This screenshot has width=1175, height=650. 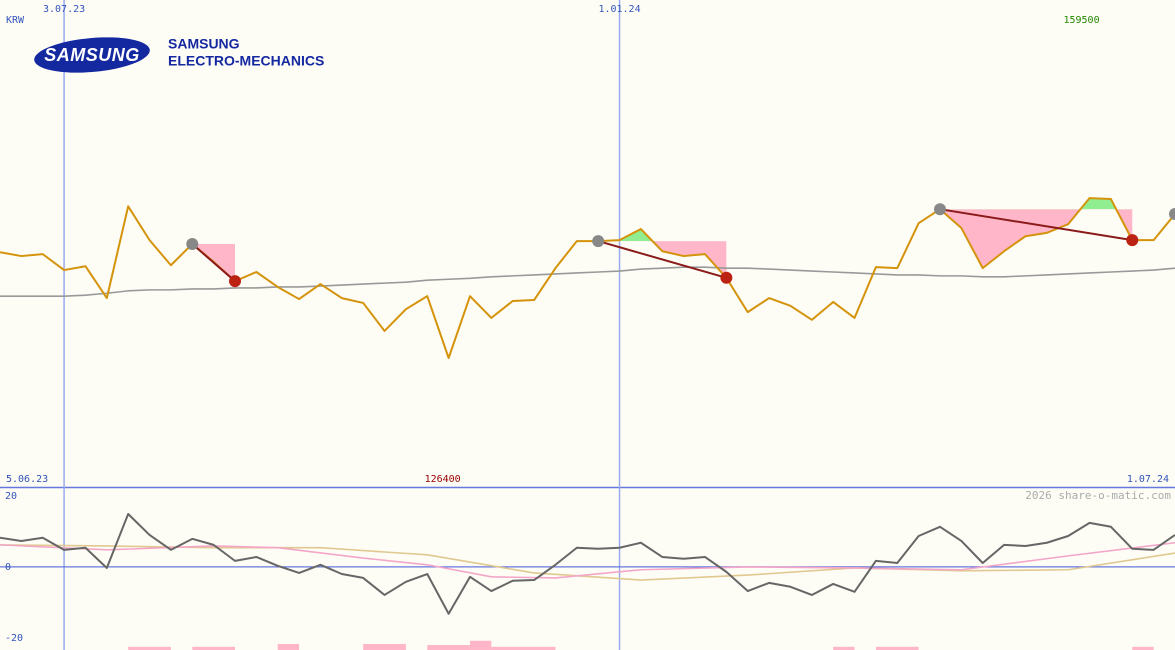 What do you see at coordinates (64, 9) in the screenshot?
I see `x-tick-label: 3.07.23` at bounding box center [64, 9].